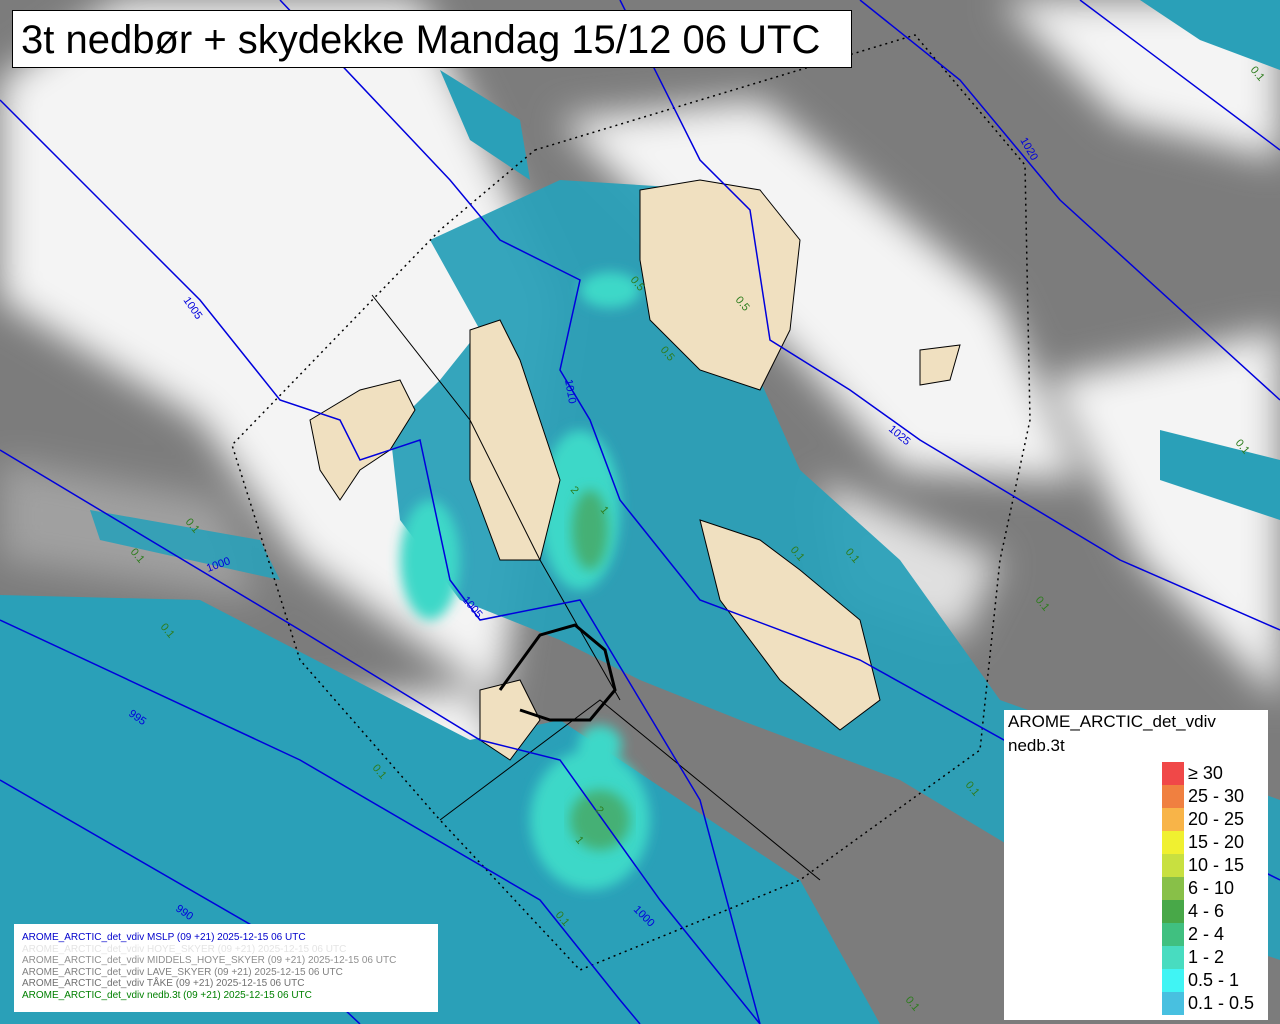  I want to click on legend-entry: 10 - 15, so click(1208, 865).